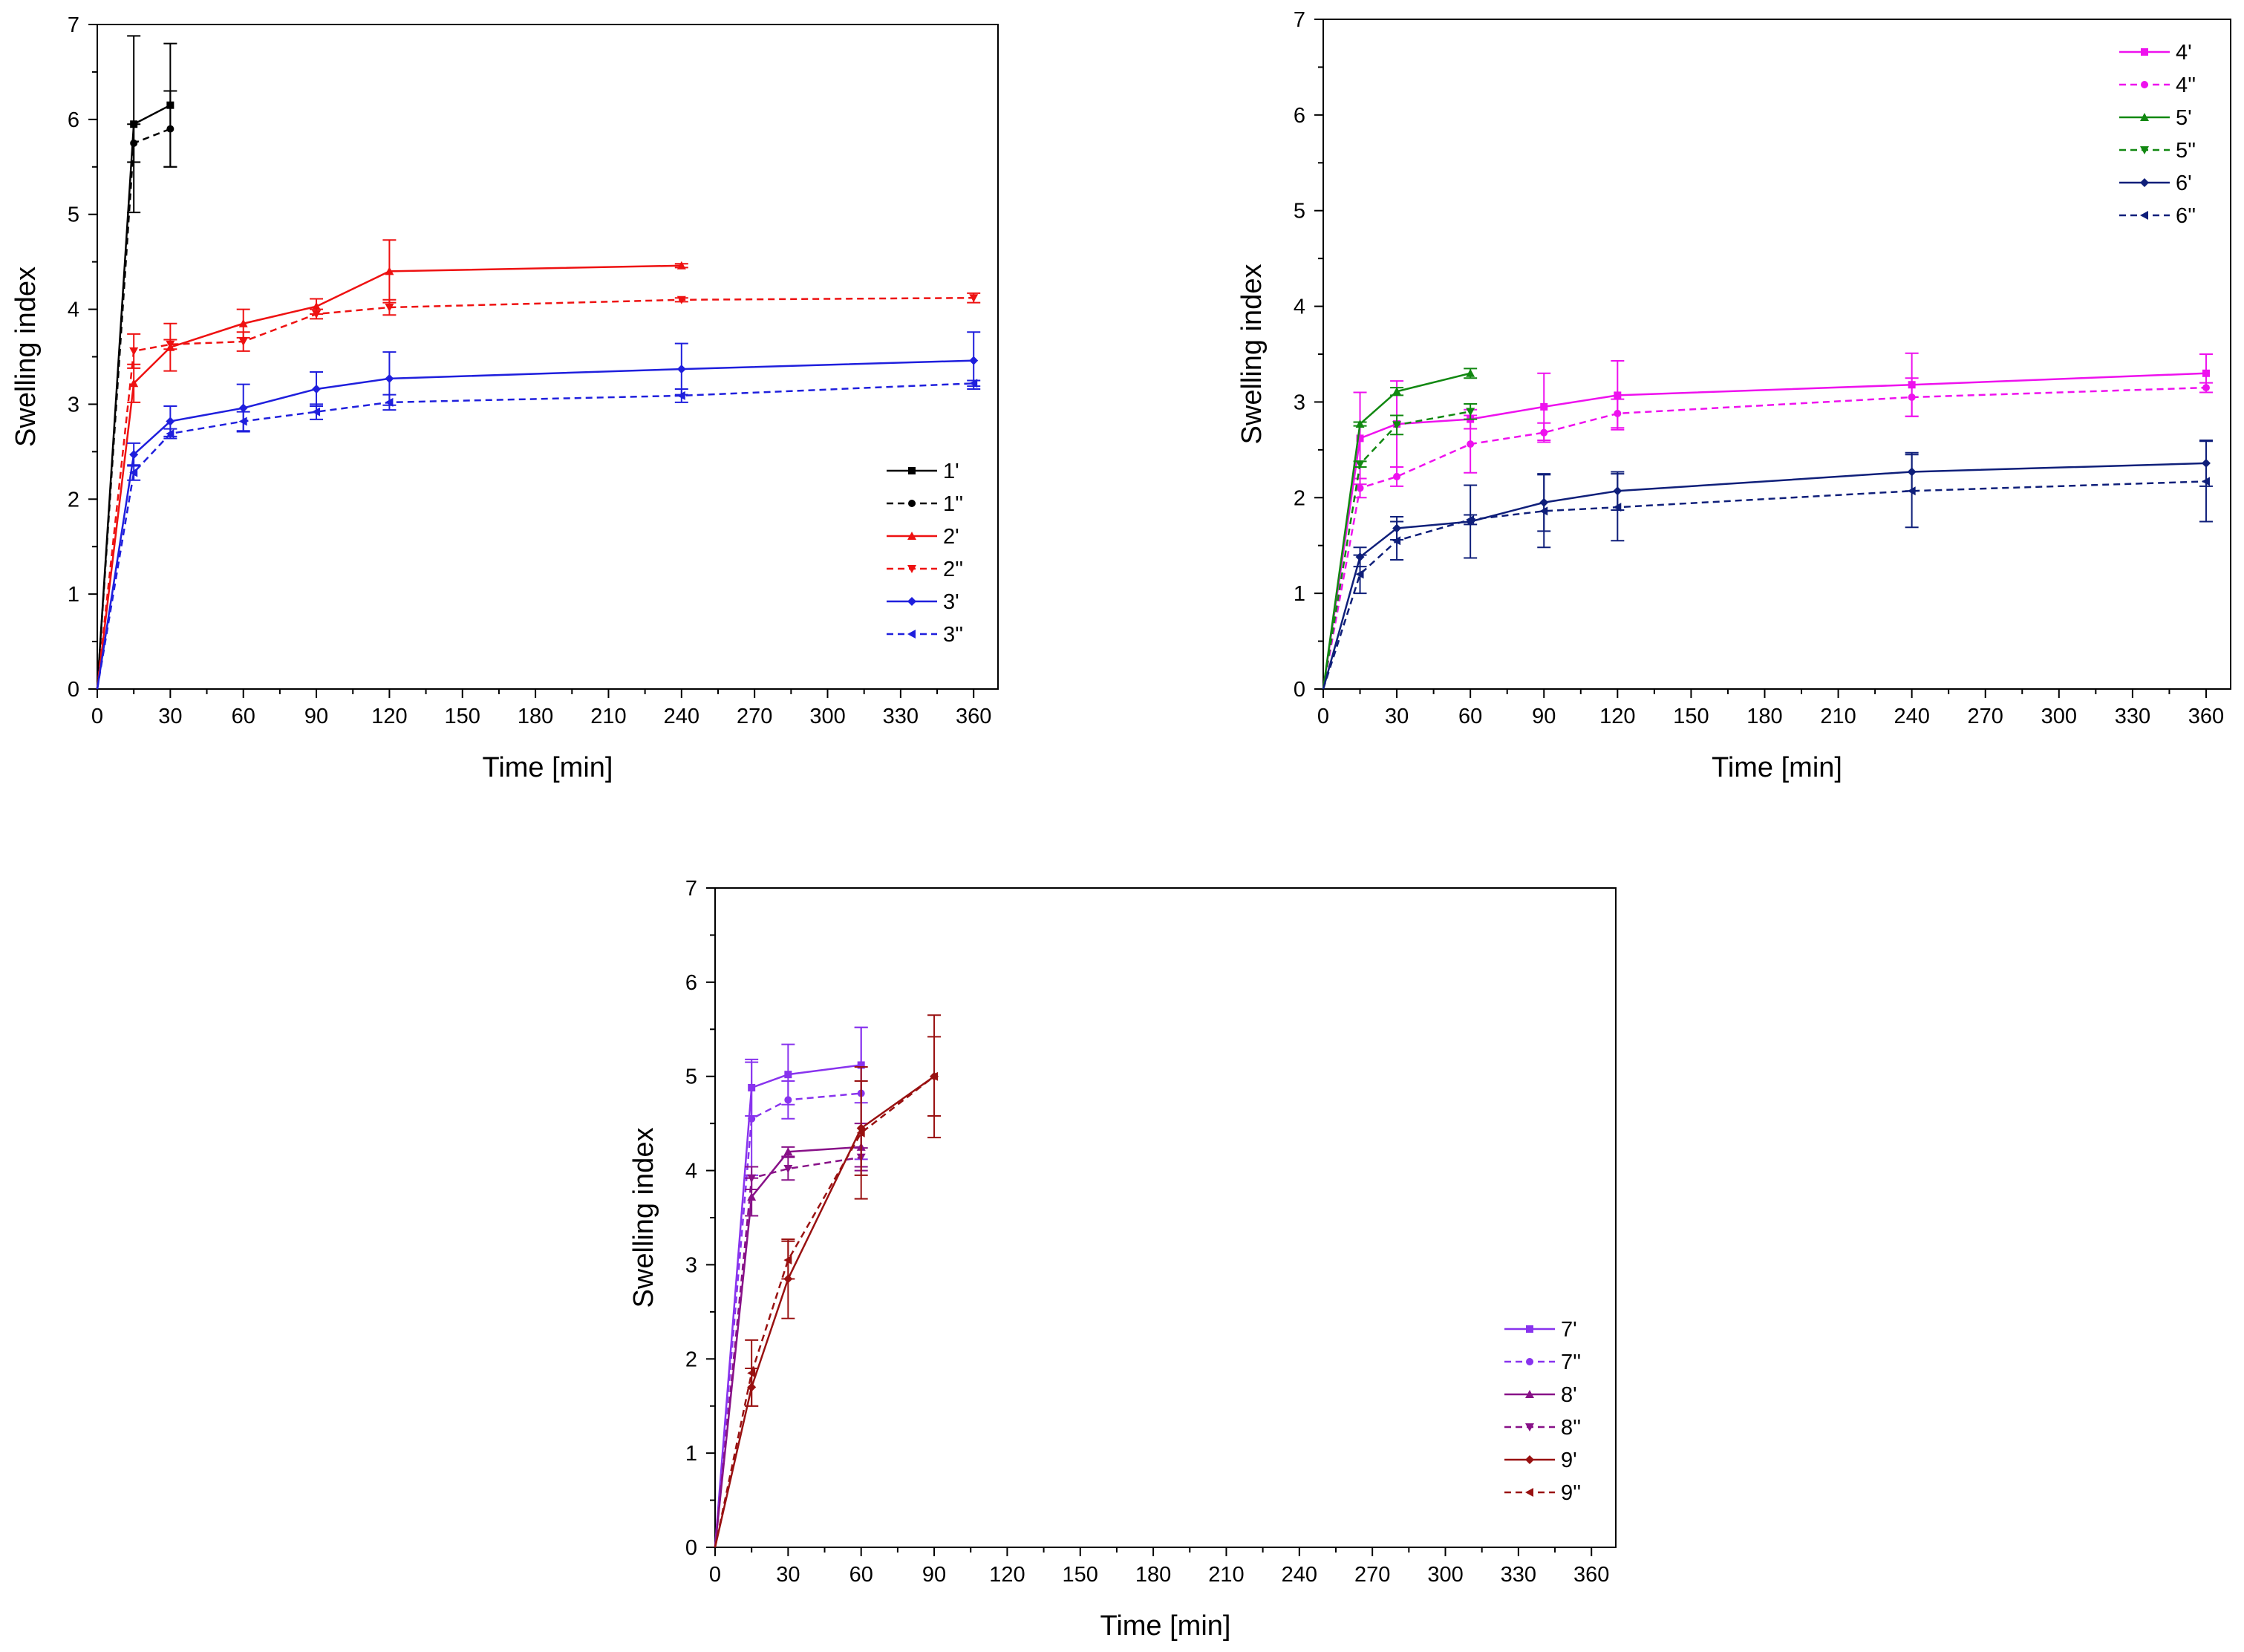  Describe the element at coordinates (1691, 716) in the screenshot. I see `x-tick-label: 150` at that location.